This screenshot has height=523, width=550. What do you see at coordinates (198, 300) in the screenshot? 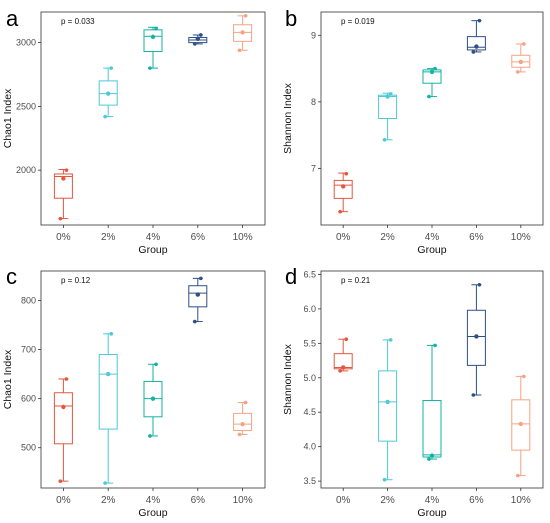
I see `box-6%` at bounding box center [198, 300].